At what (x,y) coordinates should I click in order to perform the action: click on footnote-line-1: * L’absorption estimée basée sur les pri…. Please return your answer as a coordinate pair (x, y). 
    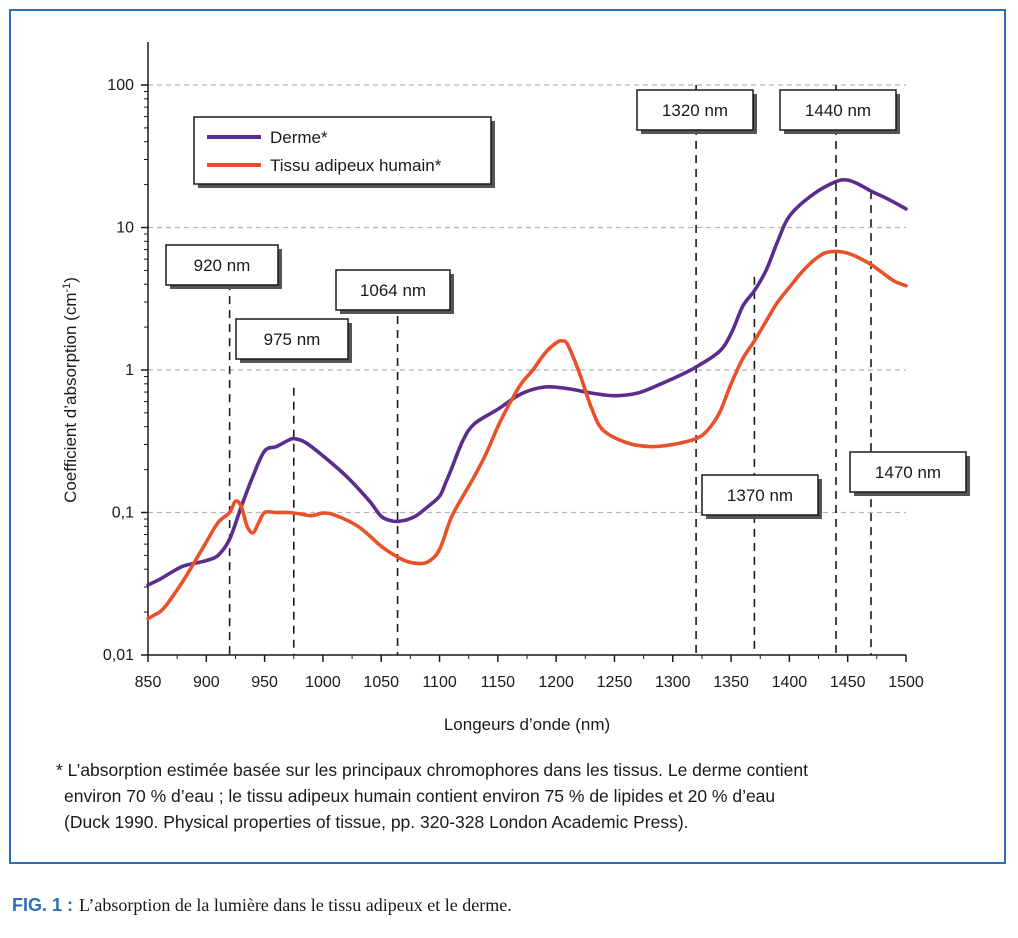
    Looking at the image, I should click on (432, 770).